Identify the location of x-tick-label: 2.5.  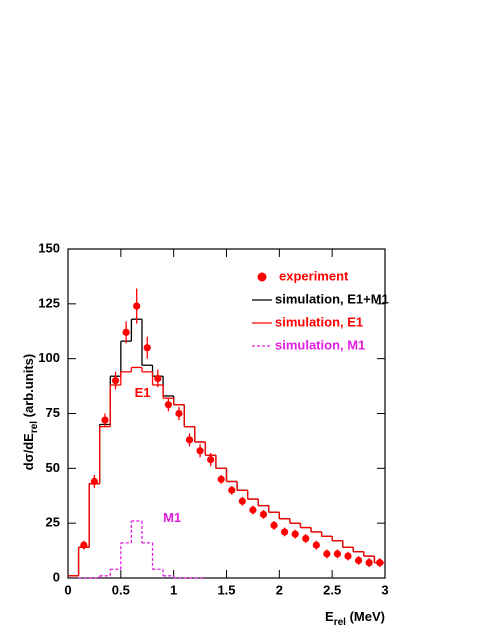
(332, 589).